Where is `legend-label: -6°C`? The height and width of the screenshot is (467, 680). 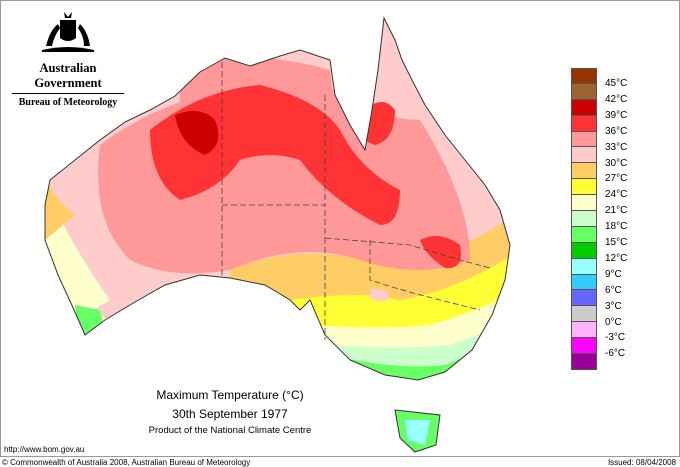
legend-label: -6°C is located at coordinates (615, 354).